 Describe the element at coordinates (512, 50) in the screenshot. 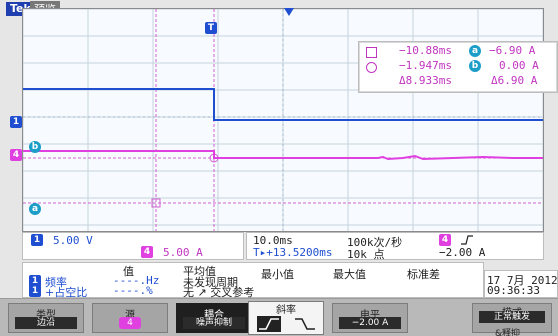

I see `cursor-a-value: −6.90 A` at that location.